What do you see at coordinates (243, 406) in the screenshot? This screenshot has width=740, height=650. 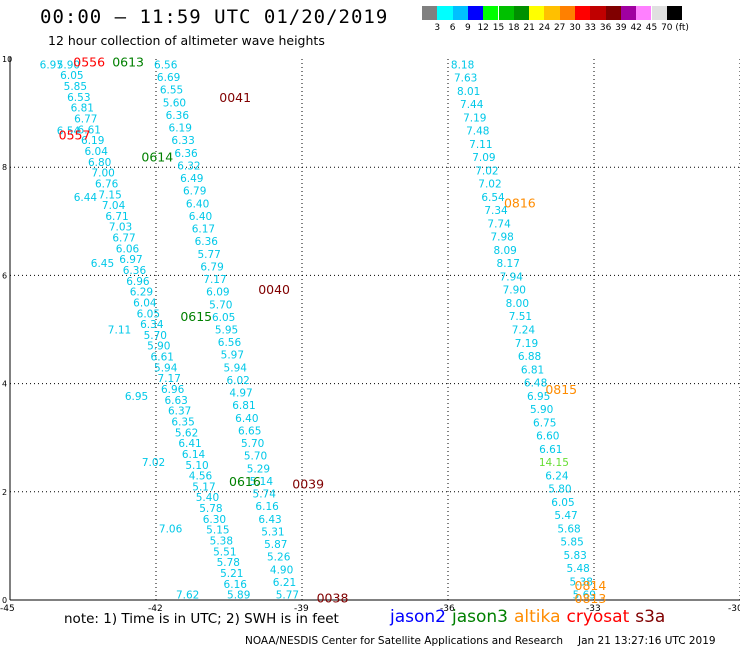 I see `swh-value: 6.81` at bounding box center [243, 406].